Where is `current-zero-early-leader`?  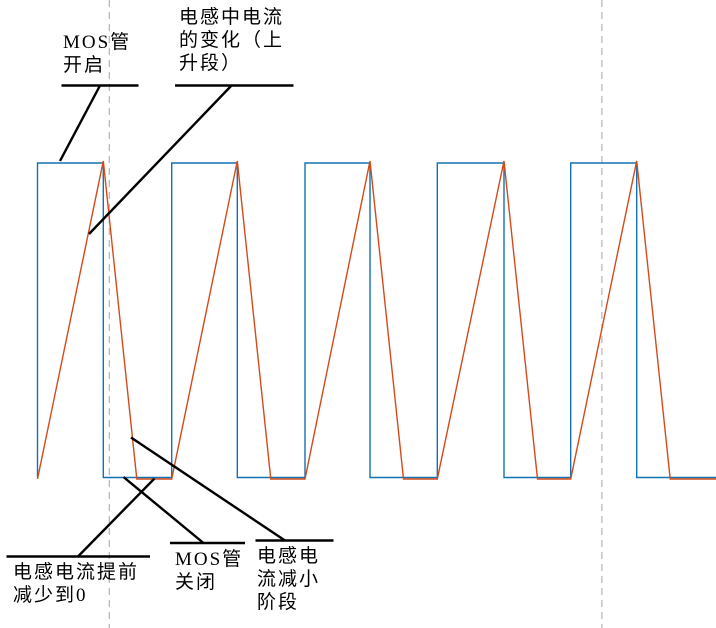
current-zero-early-leader is located at coordinates (116, 517).